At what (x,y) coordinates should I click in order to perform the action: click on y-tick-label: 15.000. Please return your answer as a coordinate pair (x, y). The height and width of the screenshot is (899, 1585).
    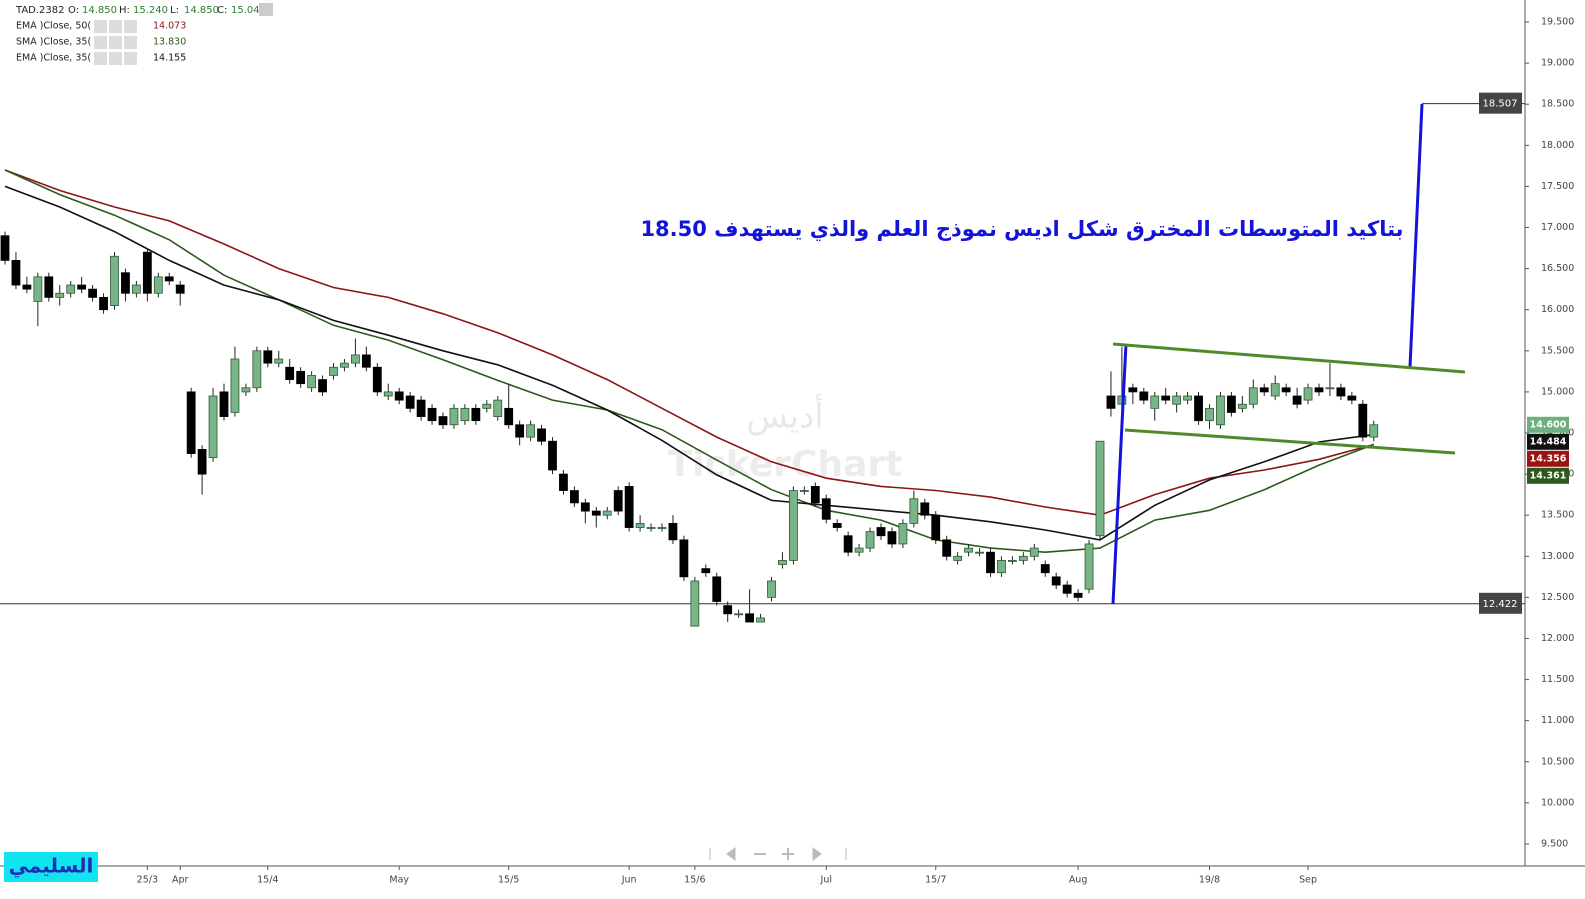
    Looking at the image, I should click on (1557, 391).